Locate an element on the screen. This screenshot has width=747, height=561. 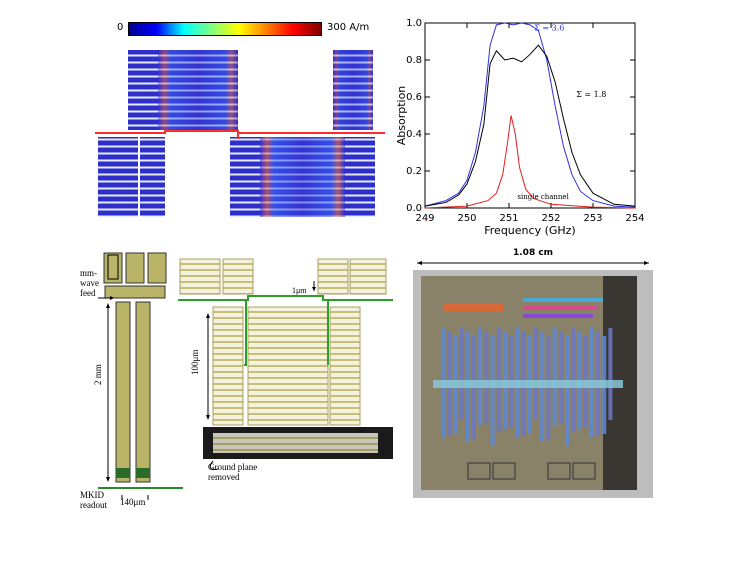
y-tick-label: 0.2 is located at coordinates (414, 171).